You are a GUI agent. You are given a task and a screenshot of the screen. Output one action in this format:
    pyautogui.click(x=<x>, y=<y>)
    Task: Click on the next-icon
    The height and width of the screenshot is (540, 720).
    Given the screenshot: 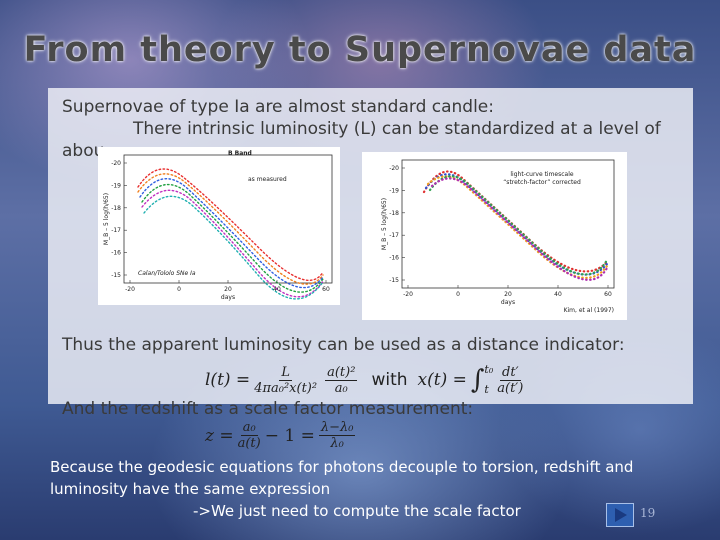 What is the action you would take?
    pyautogui.click(x=621, y=515)
    